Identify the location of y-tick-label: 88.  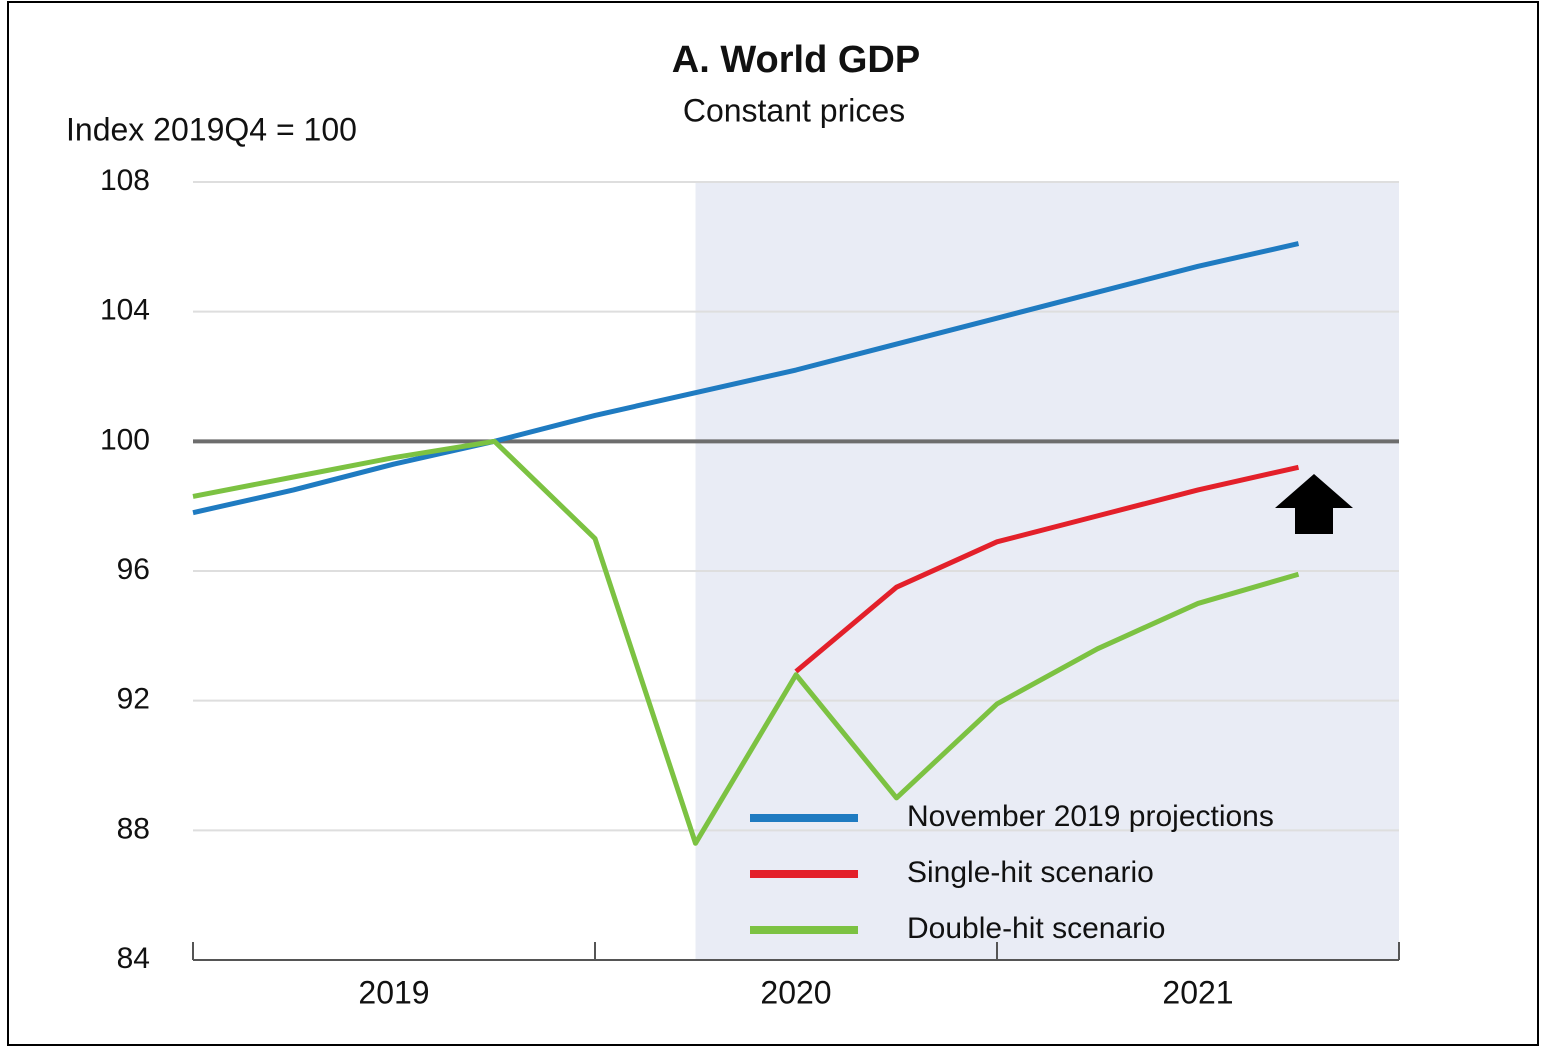
(133, 828).